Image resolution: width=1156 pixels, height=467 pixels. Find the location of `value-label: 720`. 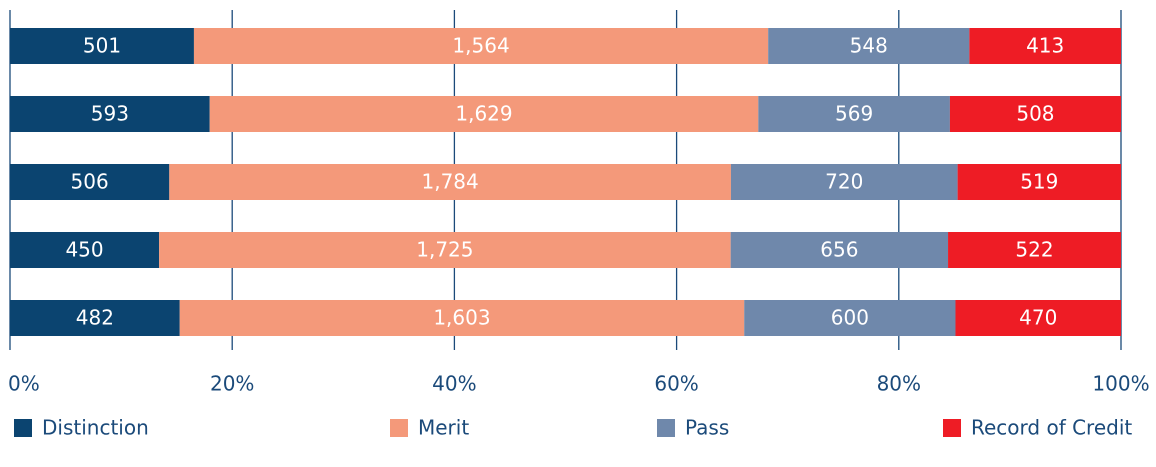

value-label: 720 is located at coordinates (844, 182).